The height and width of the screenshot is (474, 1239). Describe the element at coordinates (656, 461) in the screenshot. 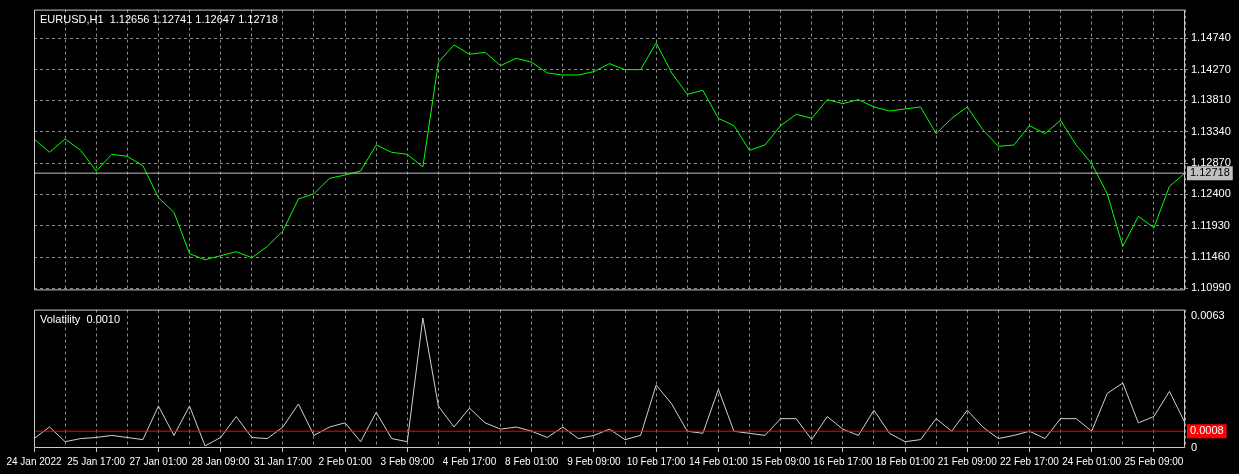

I see `x-tick-label: 10 Feb 17:00` at that location.